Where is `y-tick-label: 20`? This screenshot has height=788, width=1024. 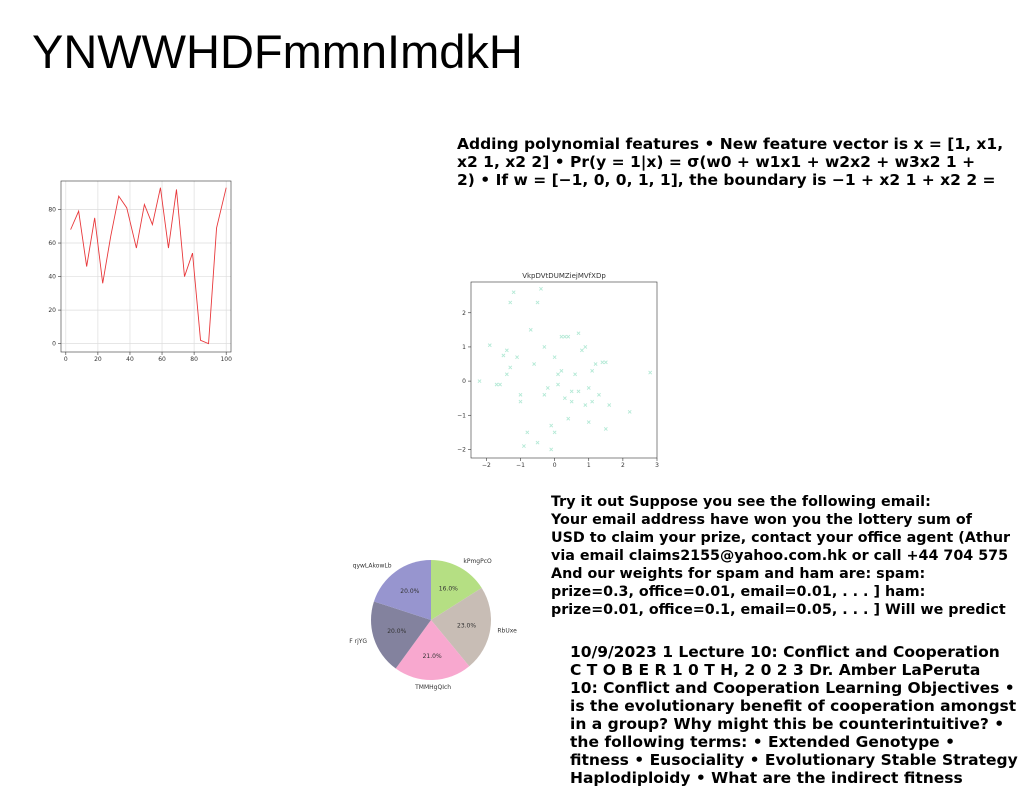
y-tick-label: 20 is located at coordinates (52, 310).